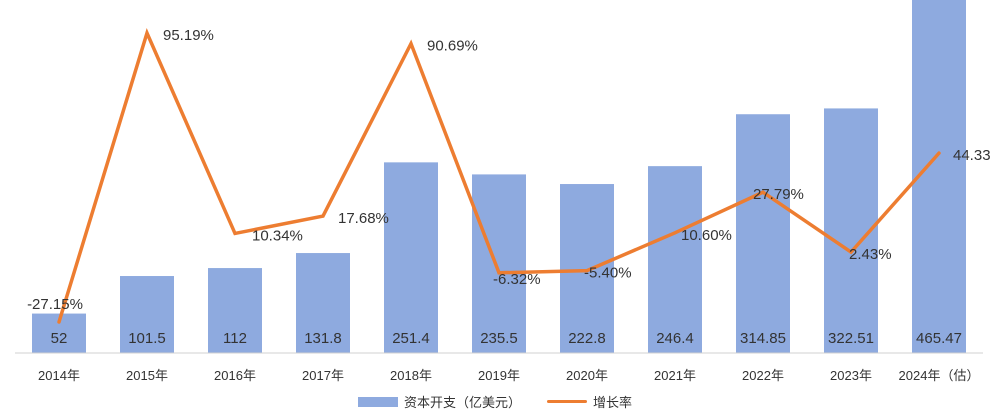 This screenshot has height=416, width=990. Describe the element at coordinates (763, 338) in the screenshot. I see `bar-value-label: 314.85` at that location.